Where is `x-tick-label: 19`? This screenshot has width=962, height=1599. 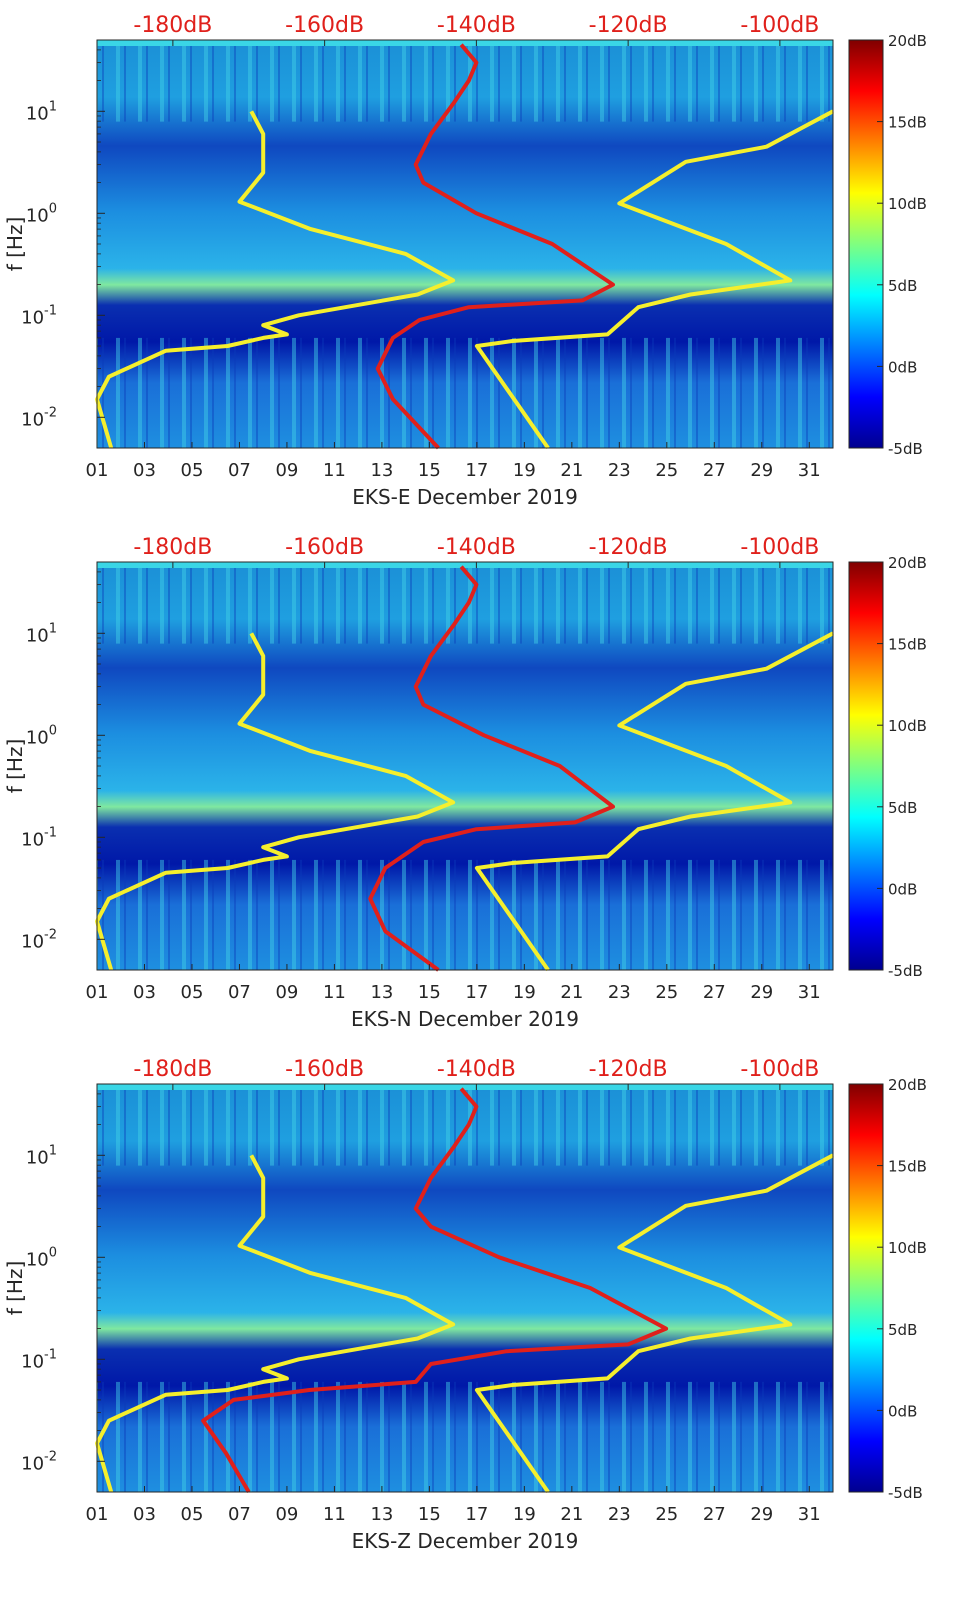 x-tick-label: 19 is located at coordinates (524, 992).